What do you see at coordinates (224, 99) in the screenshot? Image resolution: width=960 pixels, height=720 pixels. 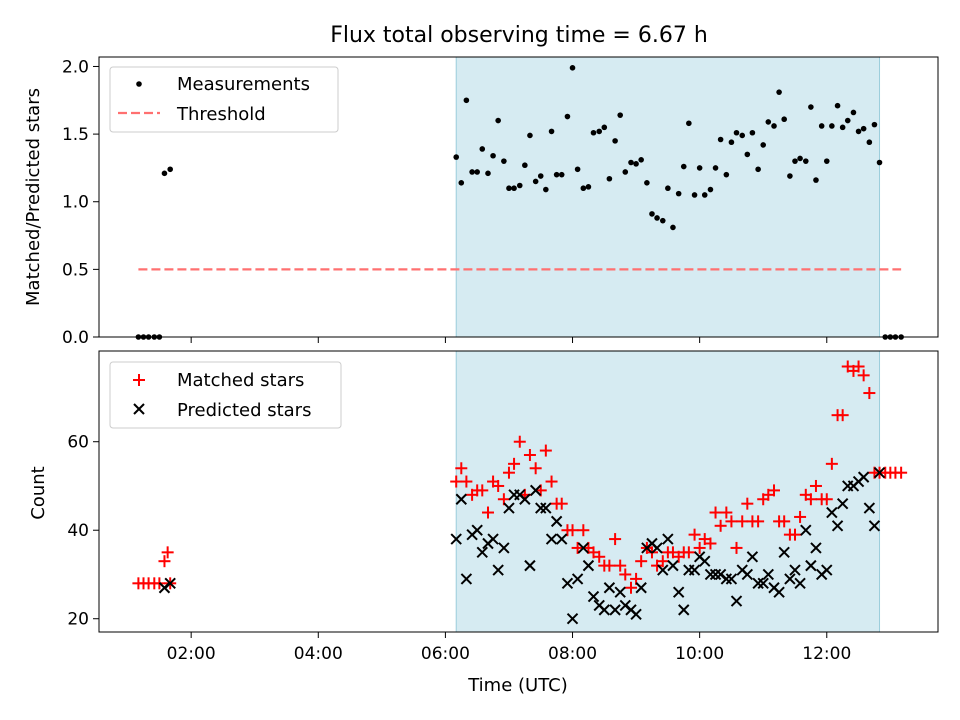 I see `ratio-legend-box` at bounding box center [224, 99].